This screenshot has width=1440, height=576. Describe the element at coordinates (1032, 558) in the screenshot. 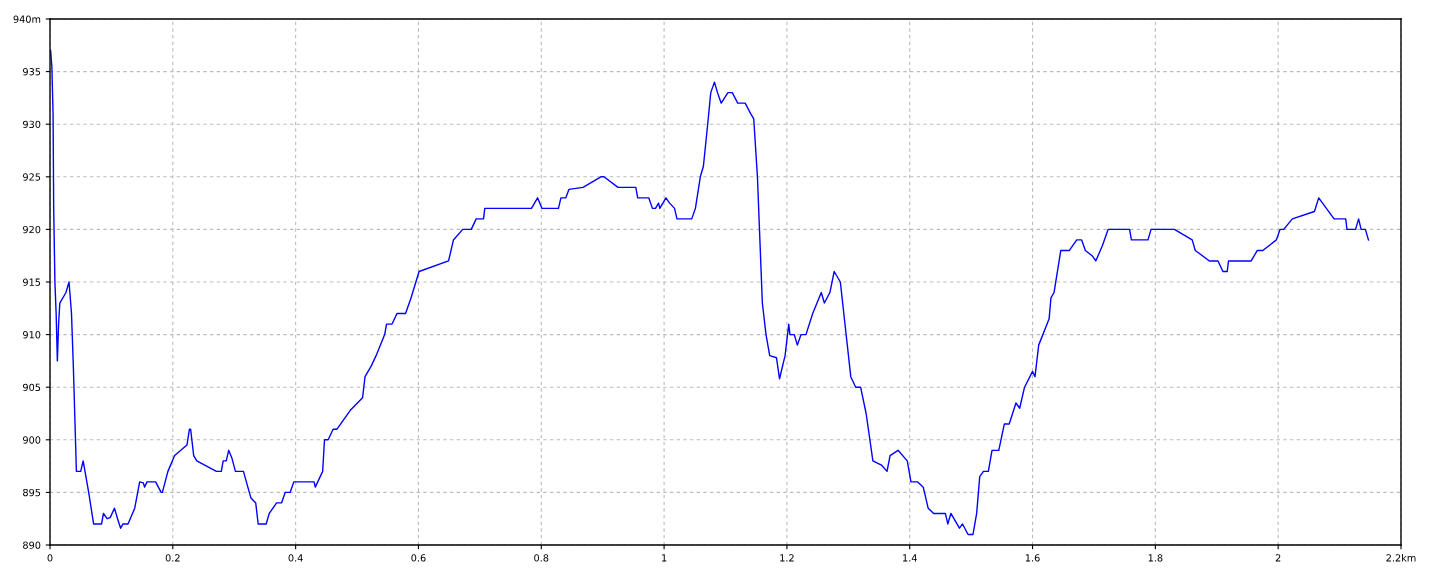

I see `x-tick-label: 1.6` at that location.